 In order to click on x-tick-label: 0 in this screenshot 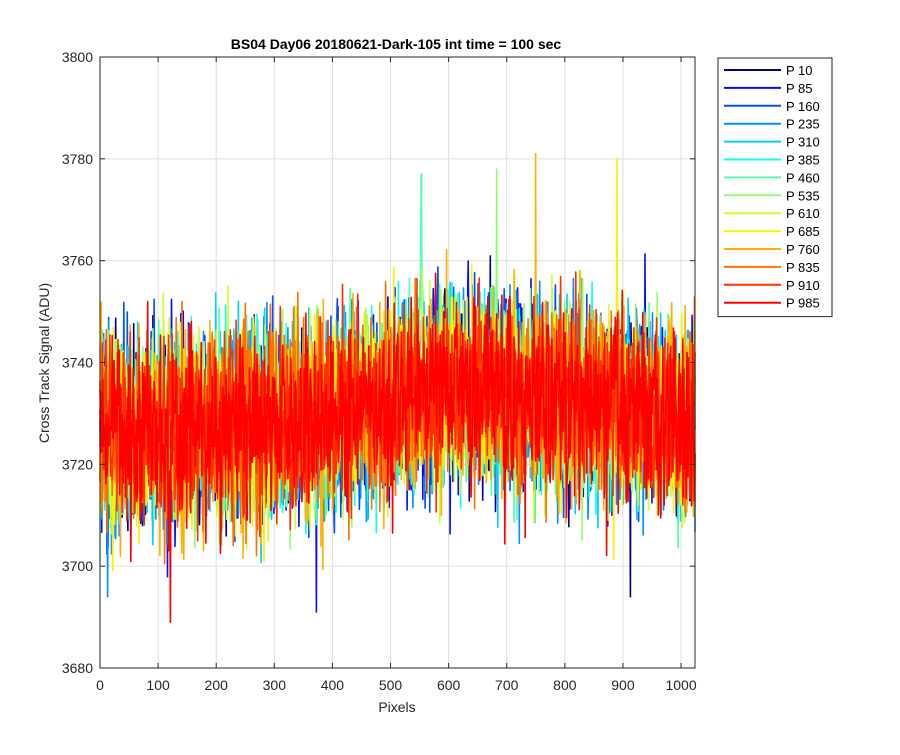, I will do `click(100, 685)`.